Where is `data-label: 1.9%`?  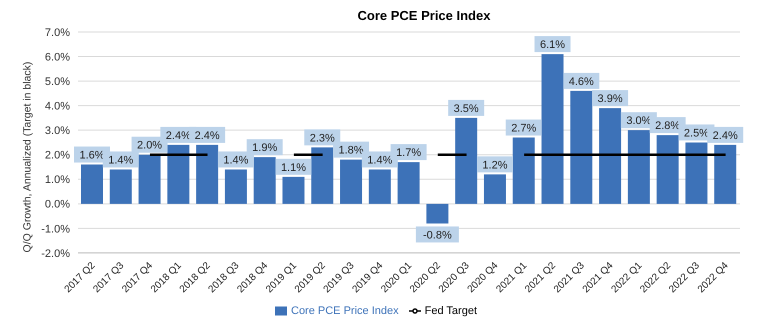
data-label: 1.9% is located at coordinates (265, 148).